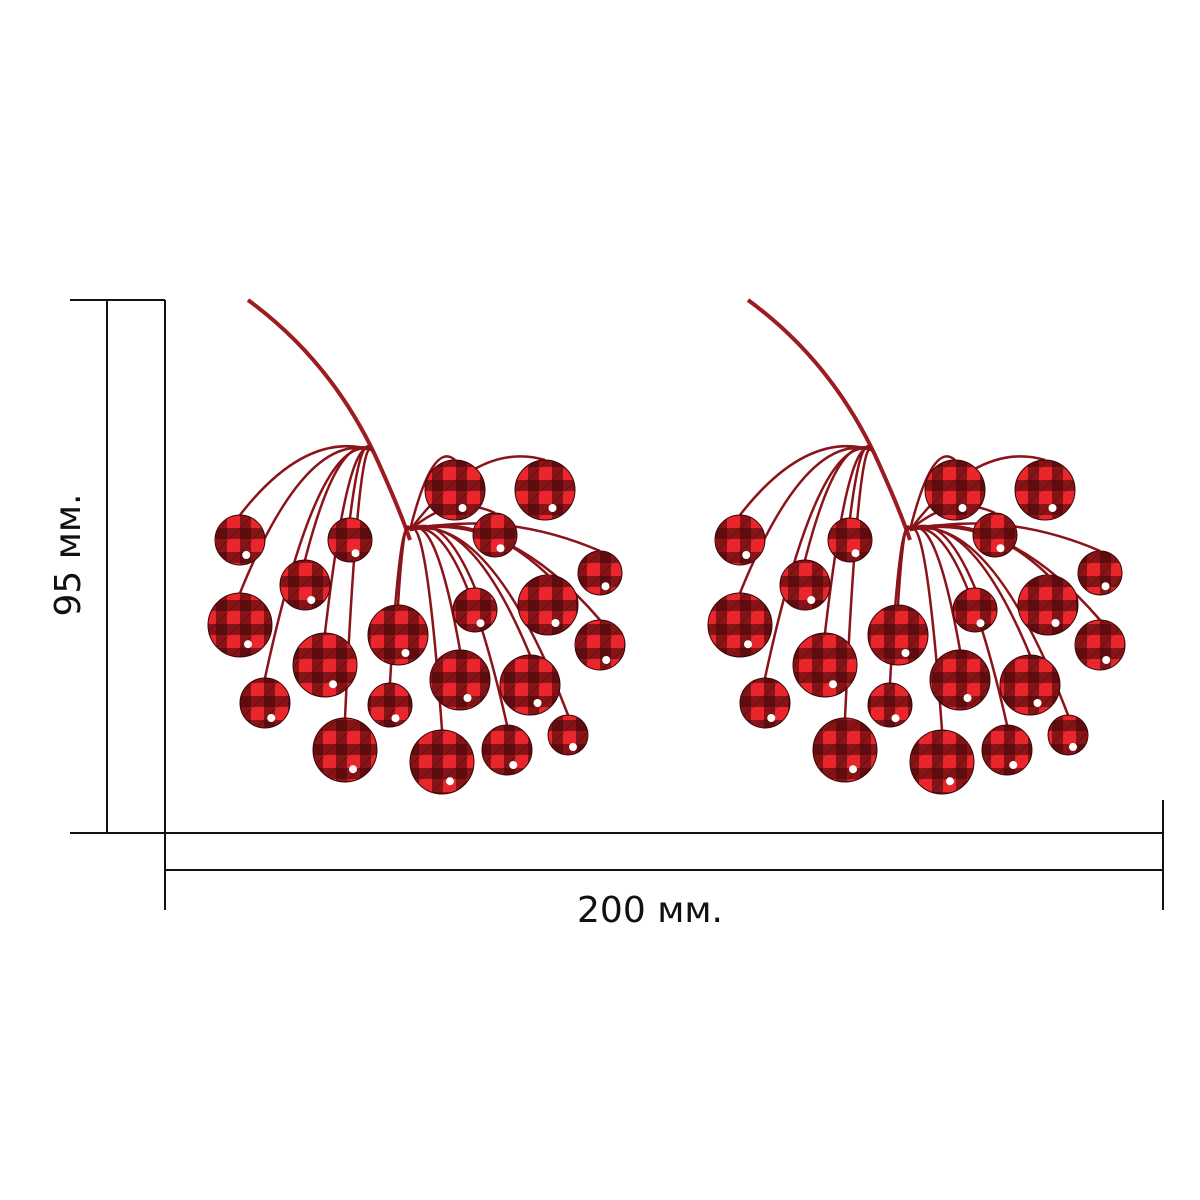 Image resolution: width=1200 pixels, height=1200 pixels. Describe the element at coordinates (650, 910) in the screenshot. I see `width-label: 200 мм.` at that location.